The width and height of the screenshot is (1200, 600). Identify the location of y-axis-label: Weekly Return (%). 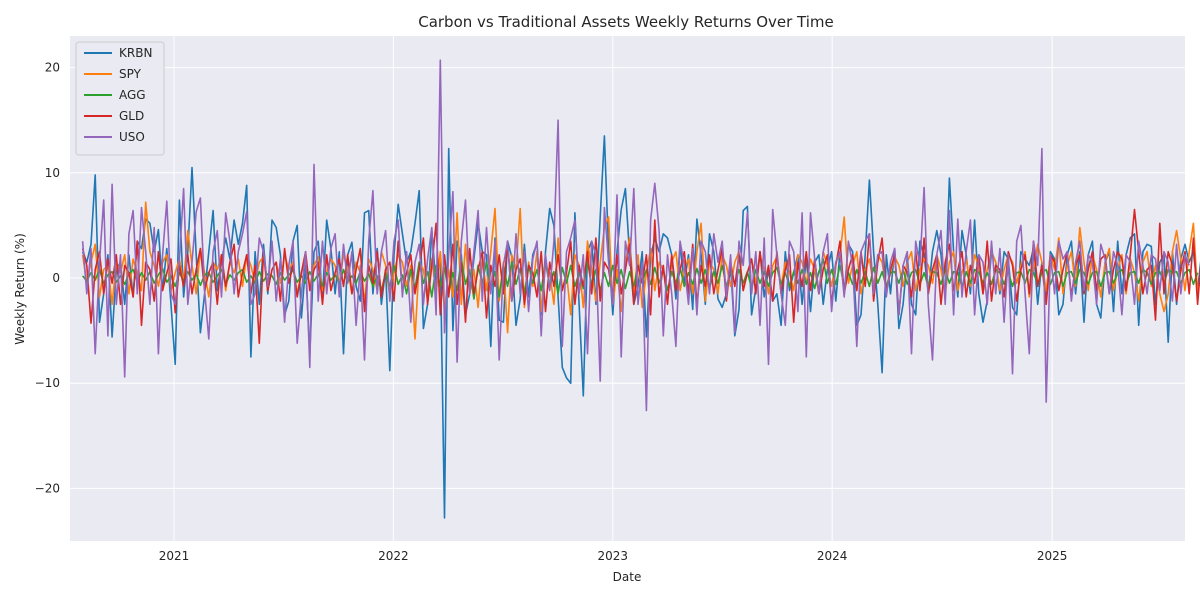
(20, 289).